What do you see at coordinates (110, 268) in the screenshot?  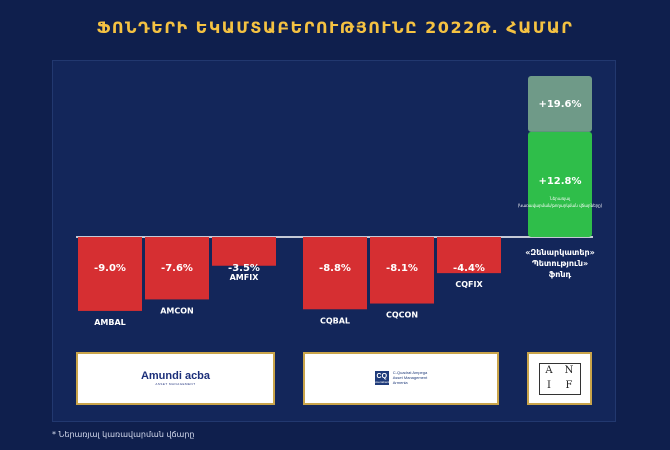 I see `bar-value-label: -9.0%` at bounding box center [110, 268].